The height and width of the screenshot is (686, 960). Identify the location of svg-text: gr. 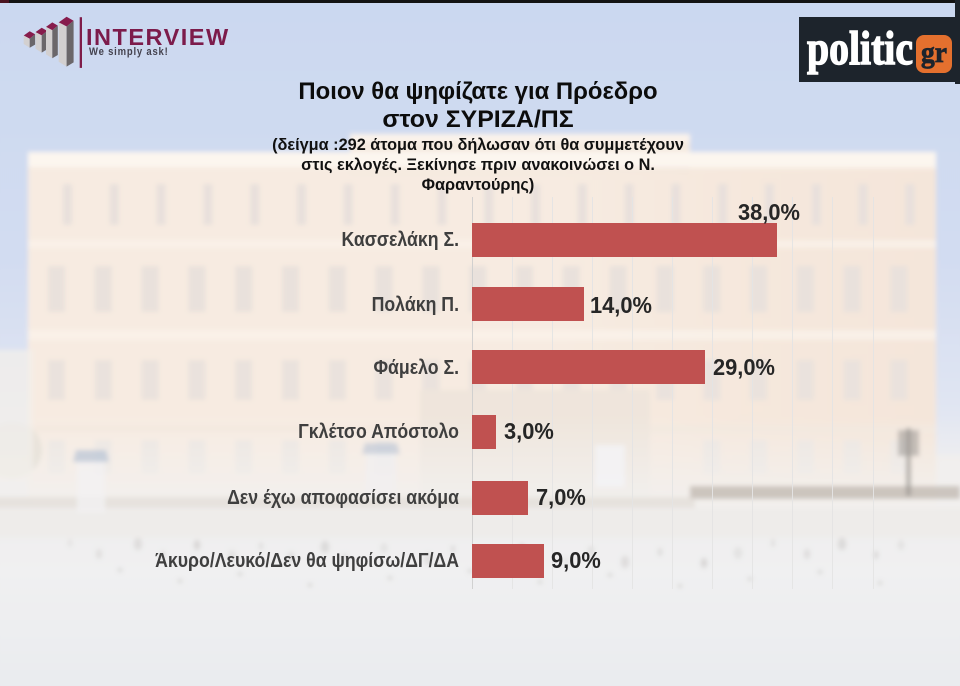
(934, 52).